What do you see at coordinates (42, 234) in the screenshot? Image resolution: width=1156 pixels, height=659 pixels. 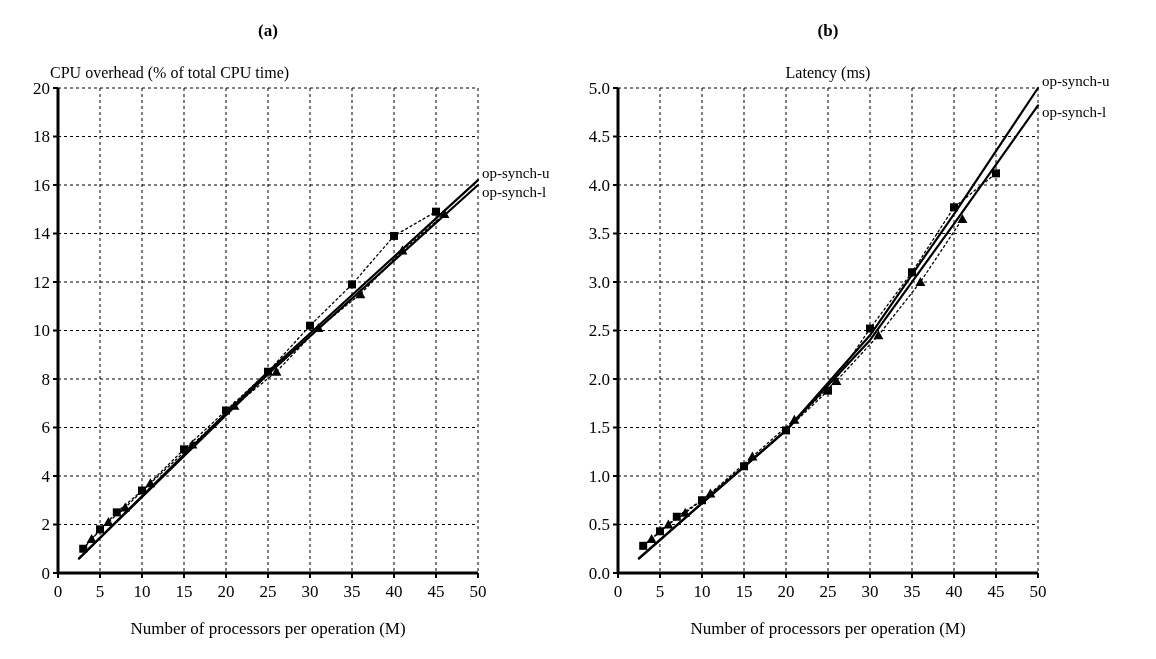 I see `y-tick-label: 14` at bounding box center [42, 234].